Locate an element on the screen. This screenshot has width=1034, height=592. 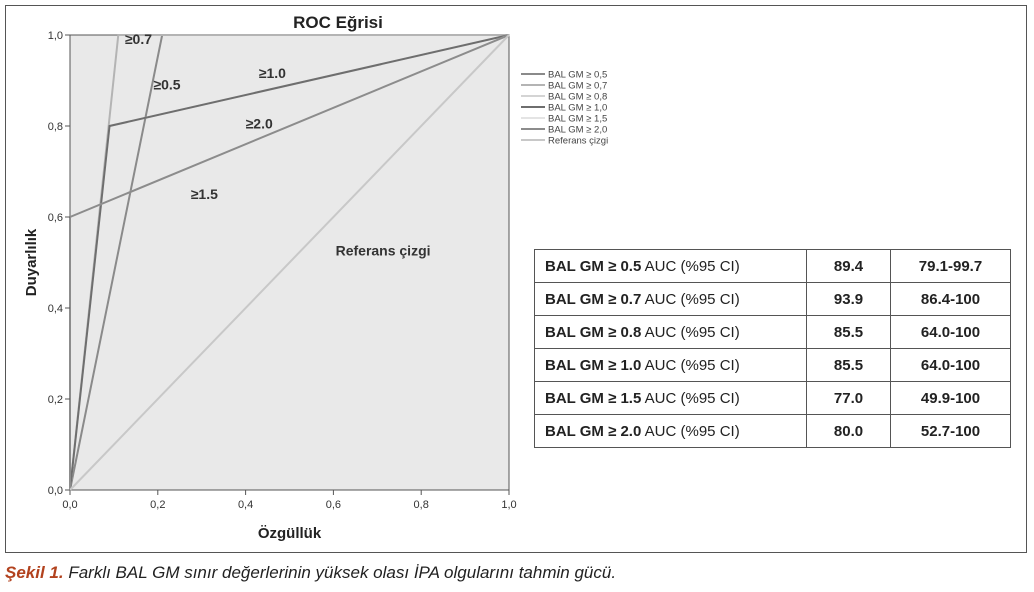
table-row: BAL GM ≥ 0.7 AUC (%95 CI) 93.9 86.4-100 is located at coordinates (772, 299).